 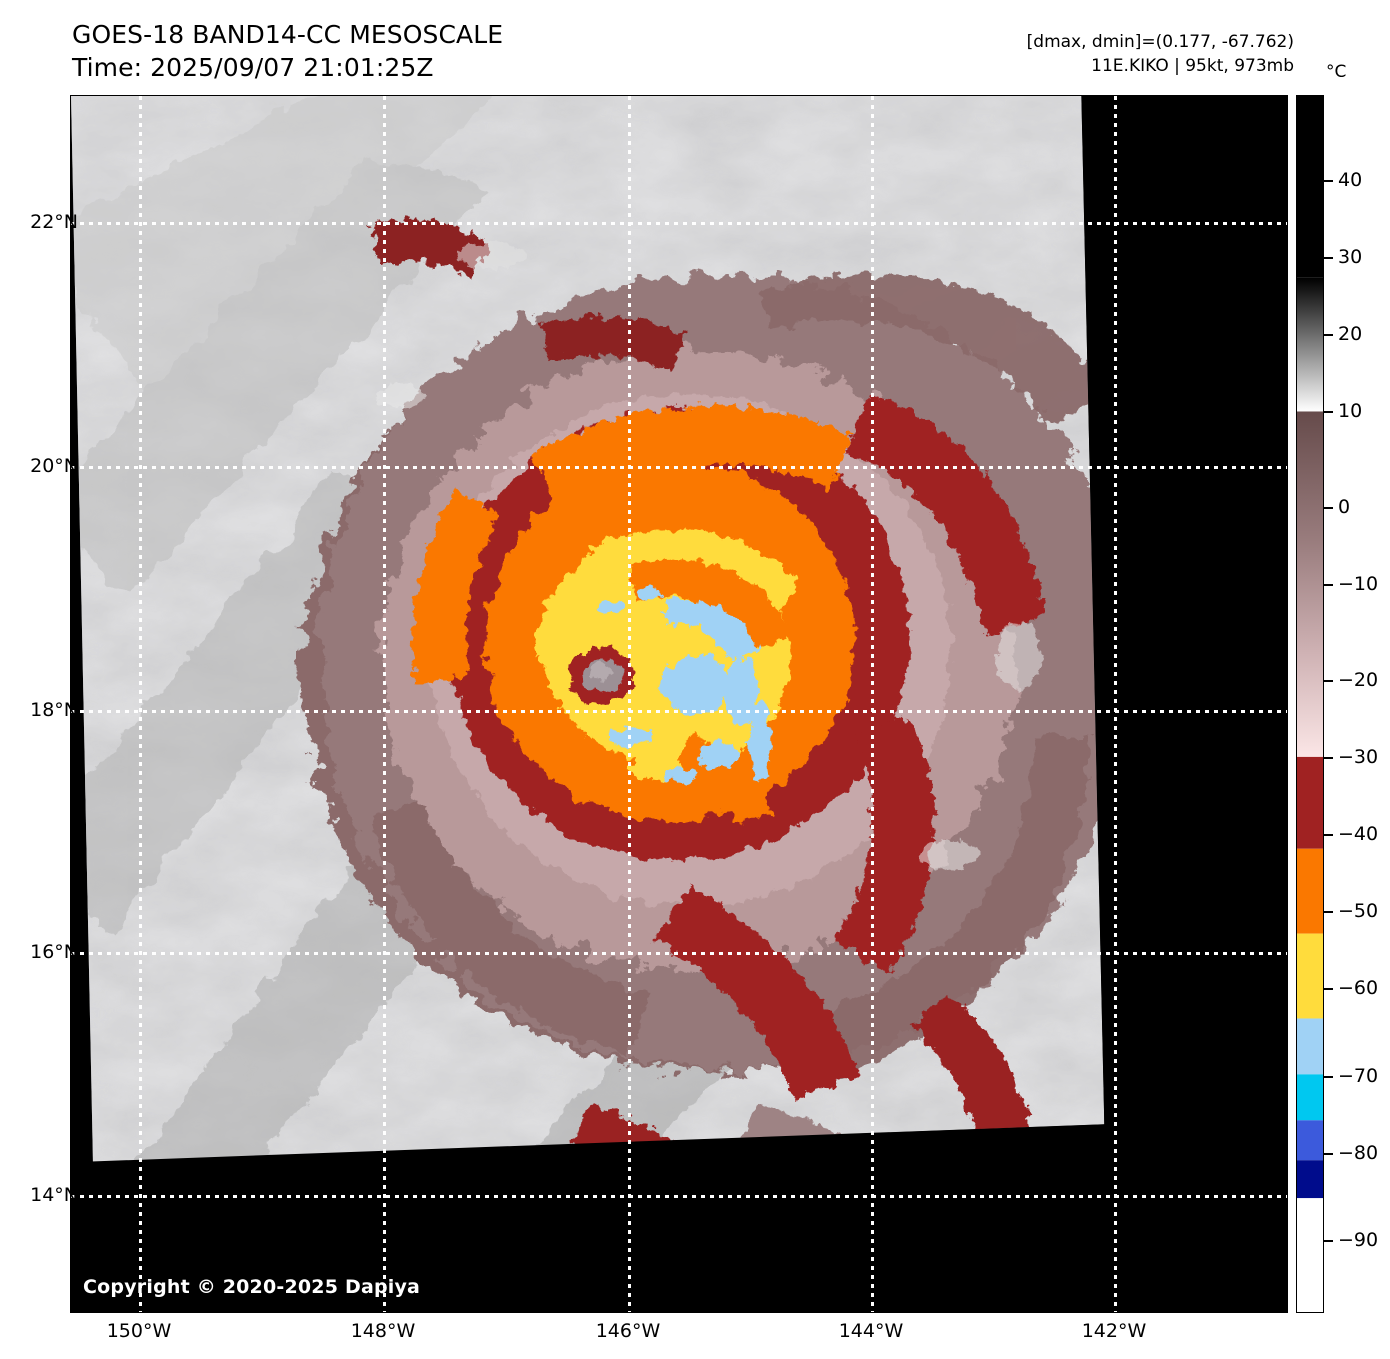 I want to click on storm-info-text: 11E.KIKO | 95kt, 973mb, so click(x=1192, y=66).